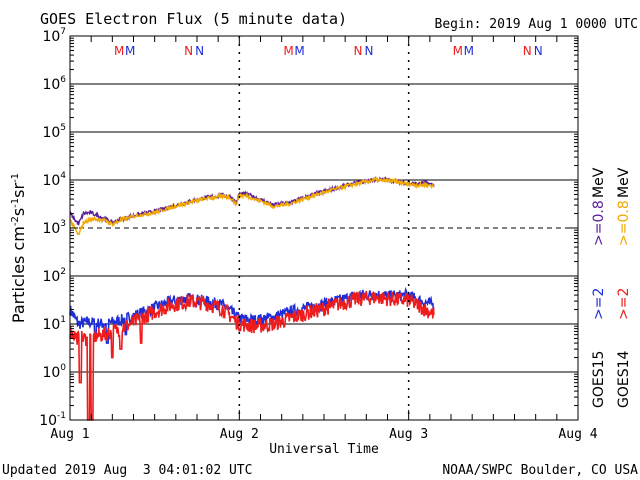 This screenshot has height=480, width=640. What do you see at coordinates (63, 224) in the screenshot?
I see `y-tick-exponent: 3` at bounding box center [63, 224].